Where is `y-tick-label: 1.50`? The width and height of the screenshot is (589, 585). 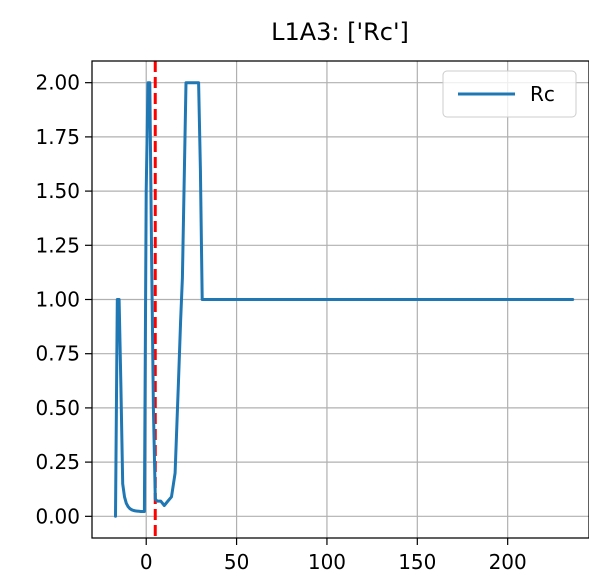 y-tick-label: 1.50 is located at coordinates (57, 191).